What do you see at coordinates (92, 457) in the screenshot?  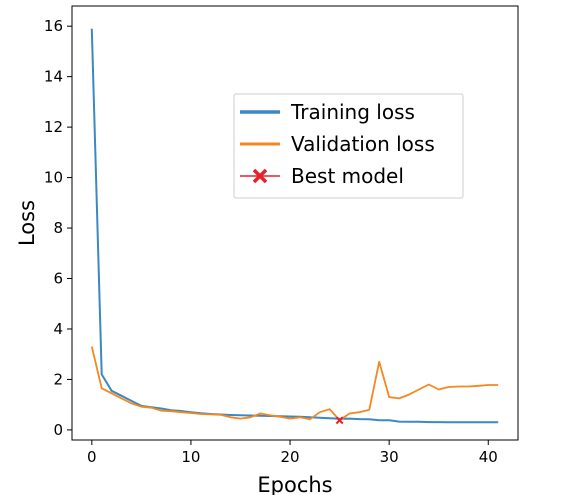 I see `x-tick-label: 0` at bounding box center [92, 457].